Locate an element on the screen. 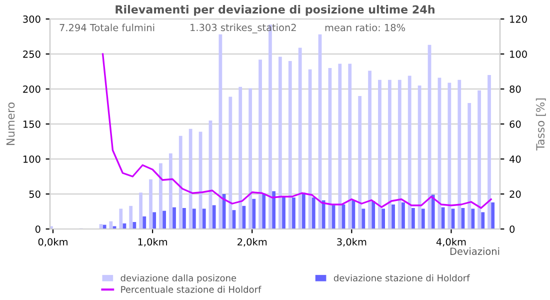 The width and height of the screenshot is (550, 300). y-tick-label: 50 is located at coordinates (34, 194).